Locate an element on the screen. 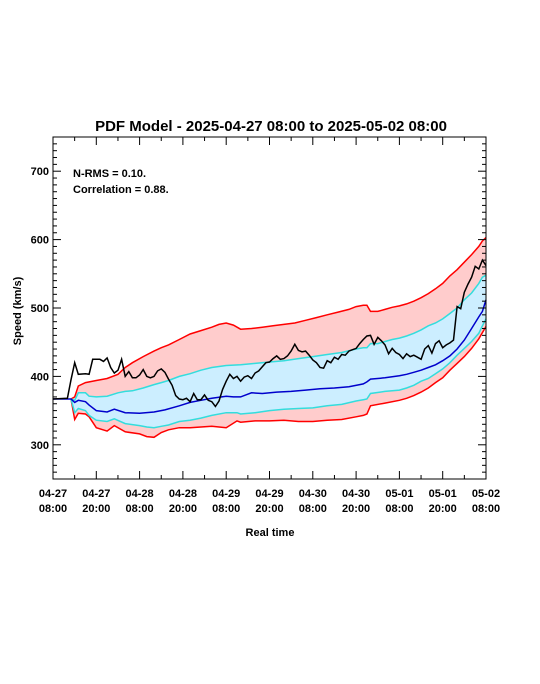 Image resolution: width=540 pixels, height=684 pixels. lower-outer-bound-line is located at coordinates (278, 382).